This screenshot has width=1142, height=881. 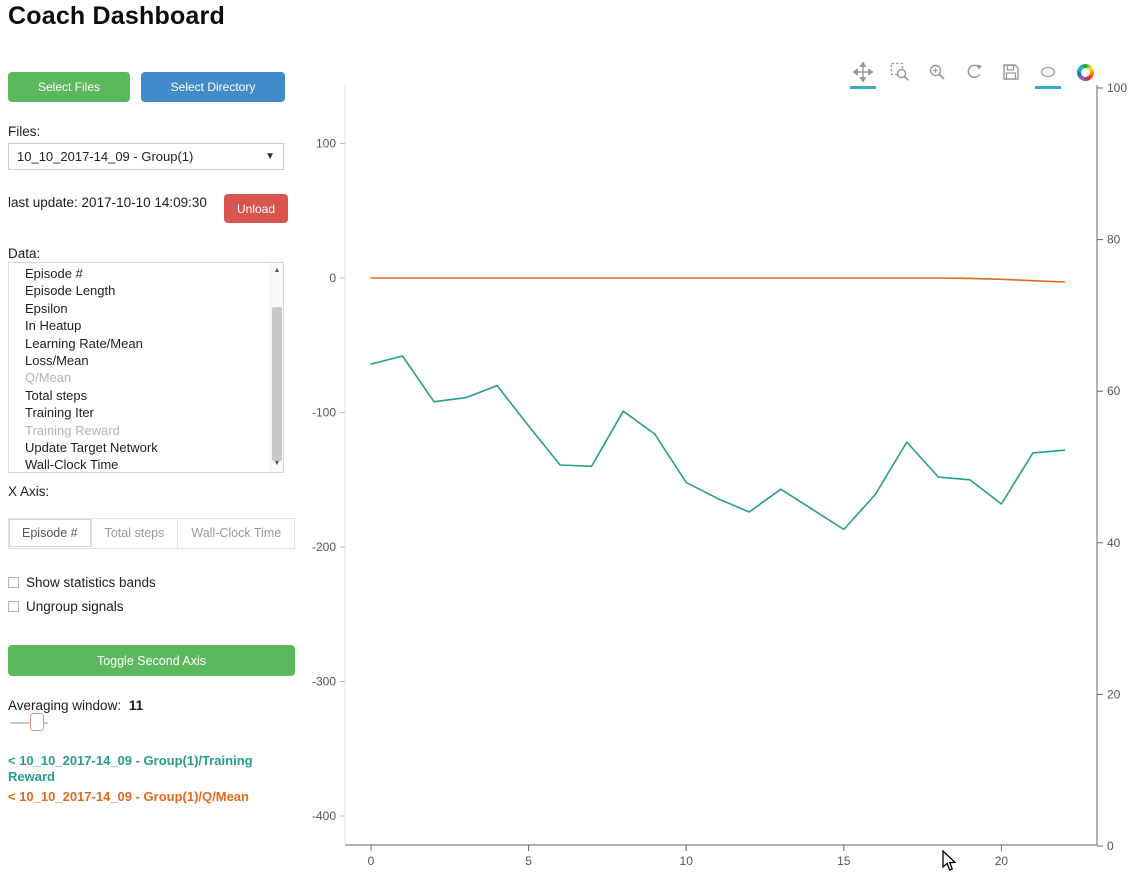 What do you see at coordinates (151, 660) in the screenshot?
I see `toggle-second-axis-button: Toggle Second Axis` at bounding box center [151, 660].